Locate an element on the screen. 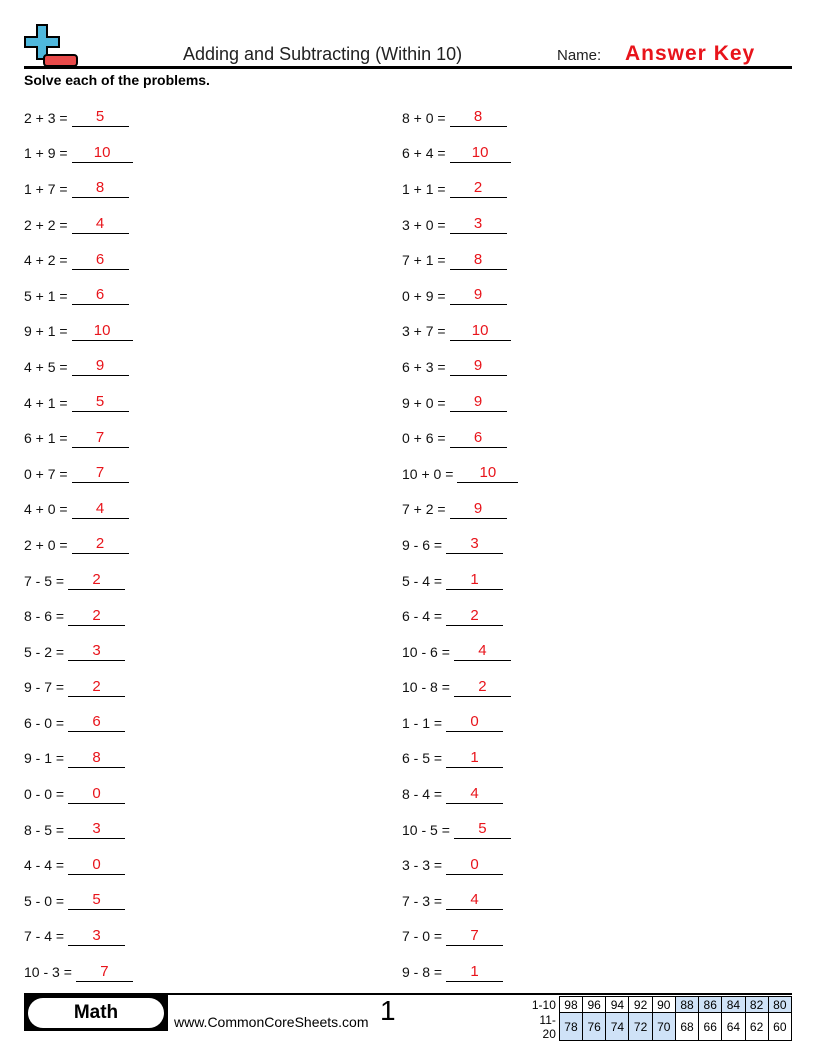 The height and width of the screenshot is (1056, 816). problem-row: 0 + 6 = 6 is located at coordinates (460, 438).